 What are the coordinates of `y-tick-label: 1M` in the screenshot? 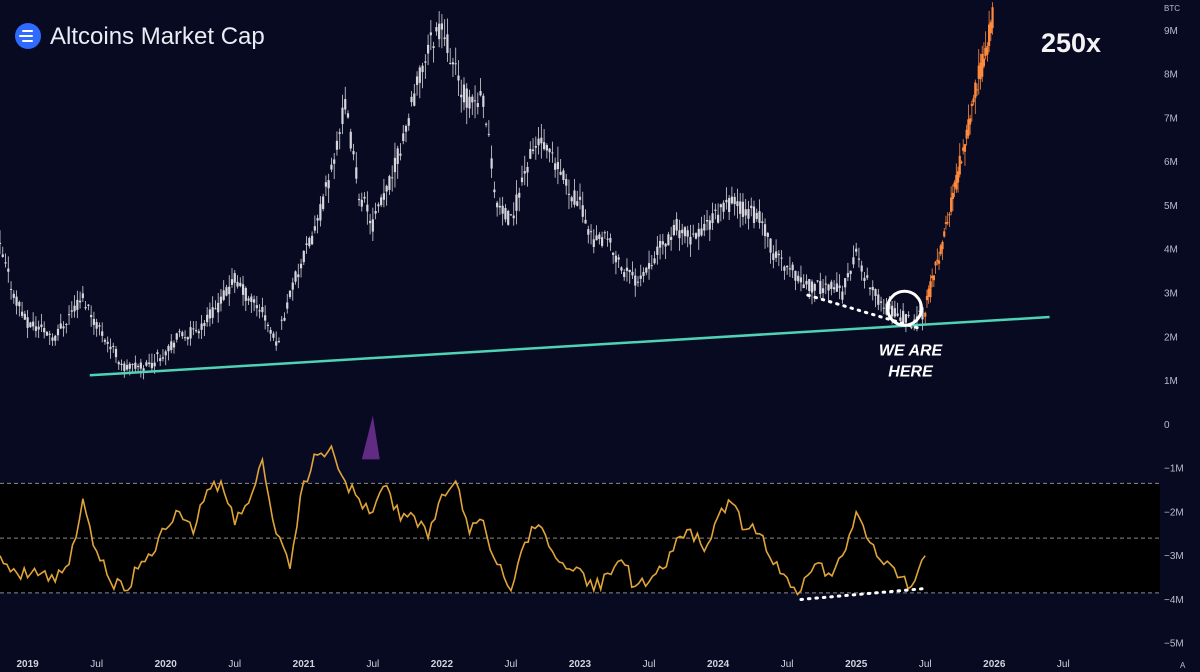 It's located at (1171, 381).